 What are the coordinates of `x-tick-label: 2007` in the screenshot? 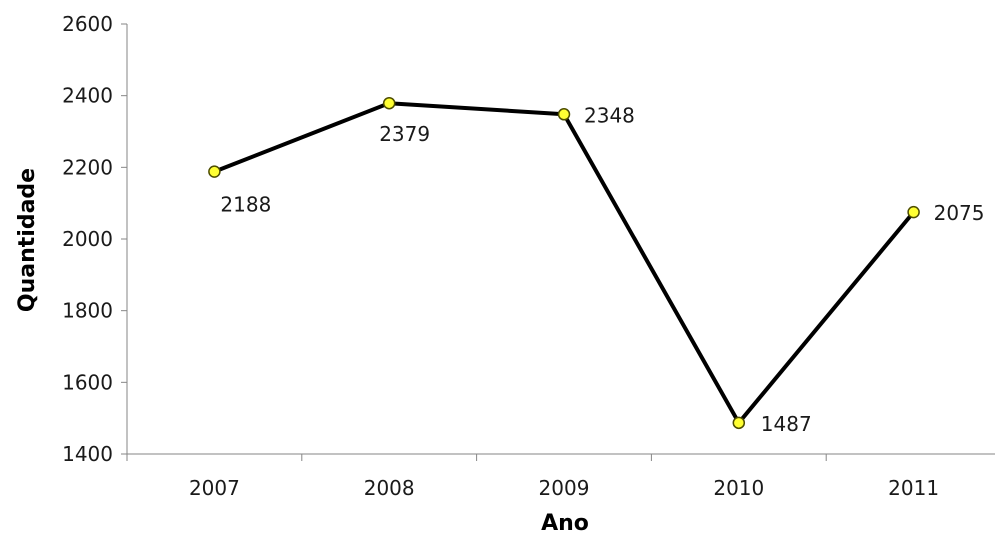 It's located at (214, 488).